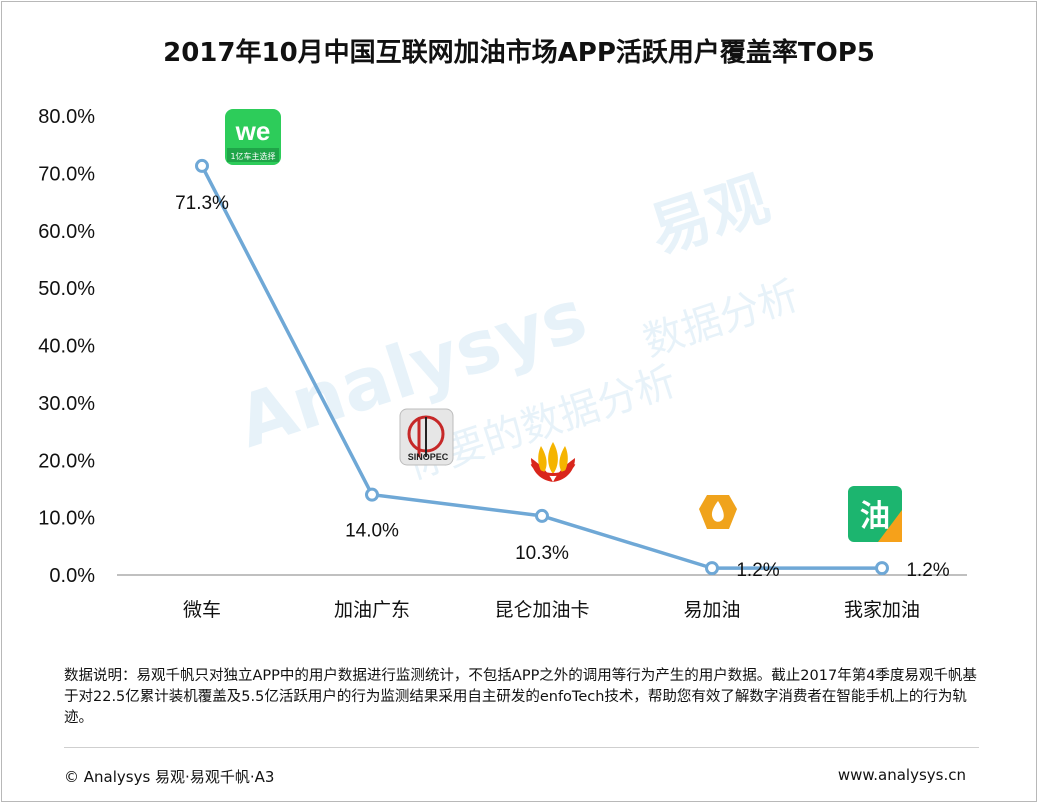  Describe the element at coordinates (253, 131) in the screenshot. I see `we-icon-text: we` at that location.